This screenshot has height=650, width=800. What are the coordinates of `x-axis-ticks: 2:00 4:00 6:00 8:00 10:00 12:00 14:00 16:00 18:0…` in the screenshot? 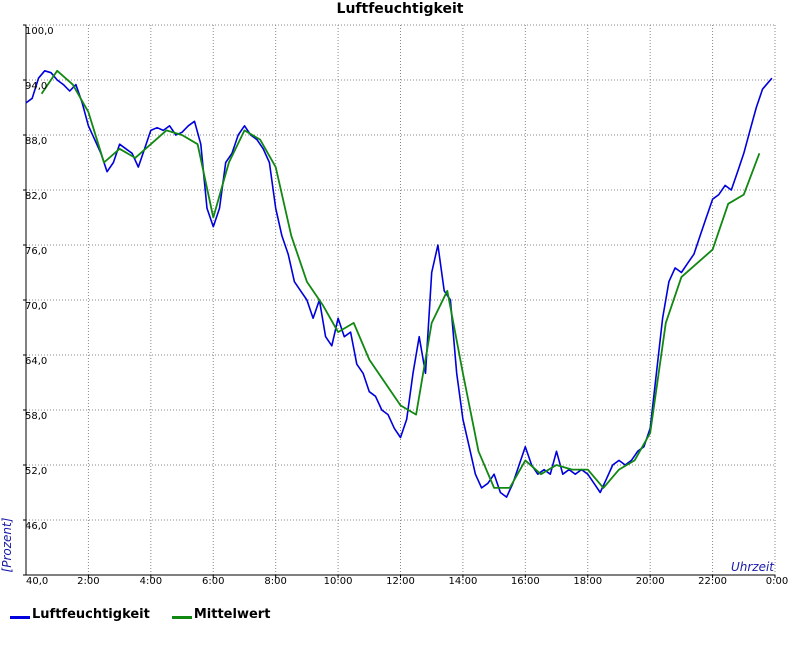 It's located at (432, 581).